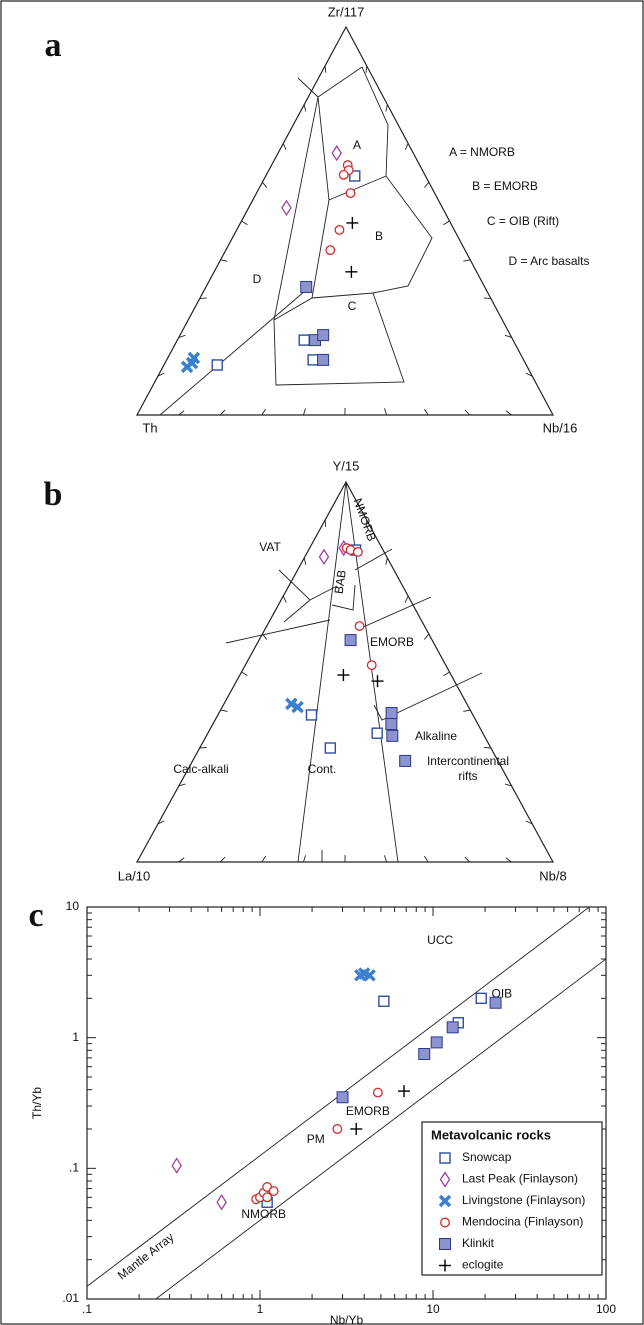 This screenshot has height=1325, width=644. I want to click on annotation: EMORB, so click(368, 1111).